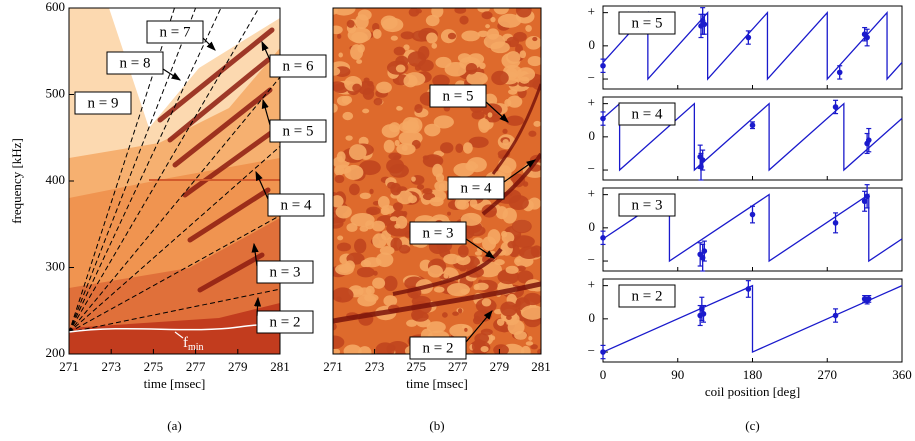 The width and height of the screenshot is (915, 441). I want to click on x-tick-label: 270, so click(828, 374).